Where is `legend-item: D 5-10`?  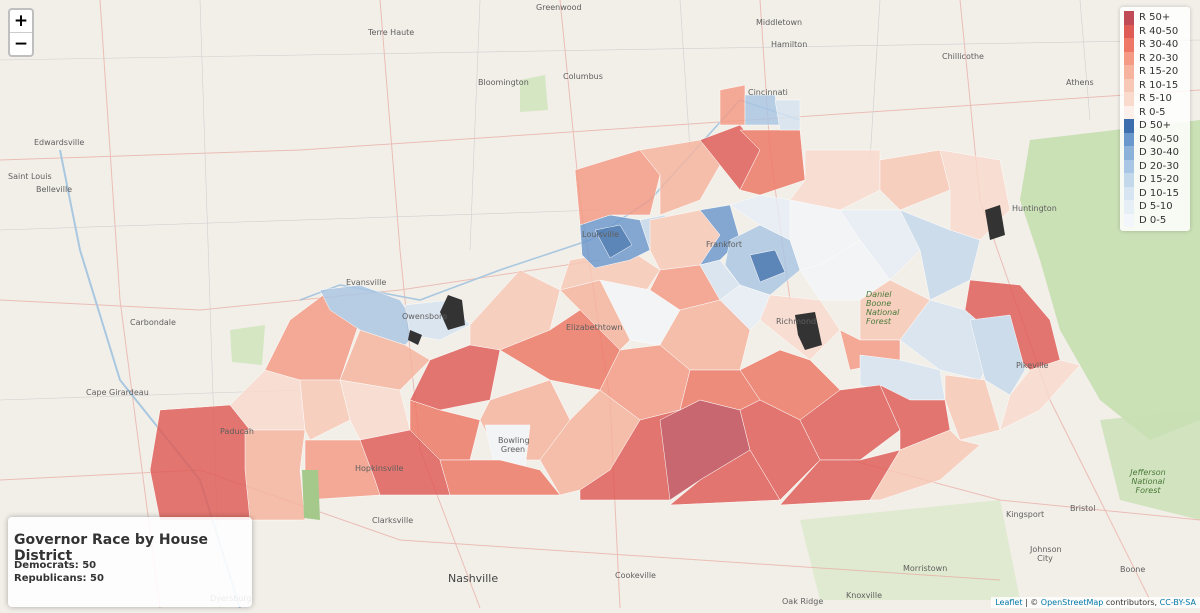
legend-item: D 5-10 is located at coordinates (1155, 207).